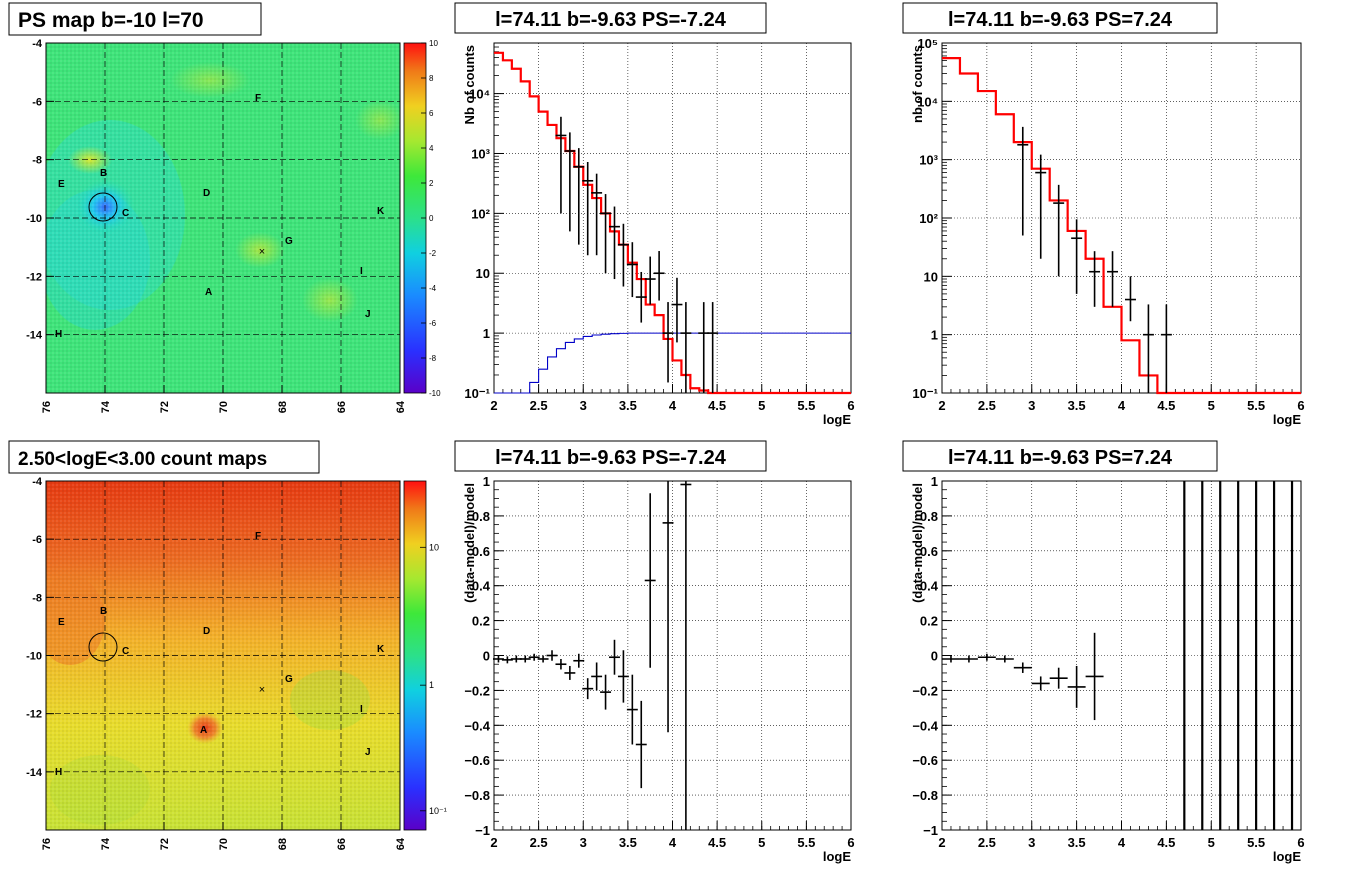 This screenshot has width=1348, height=875. I want to click on colorbar-tick-label: 4, so click(431, 148).